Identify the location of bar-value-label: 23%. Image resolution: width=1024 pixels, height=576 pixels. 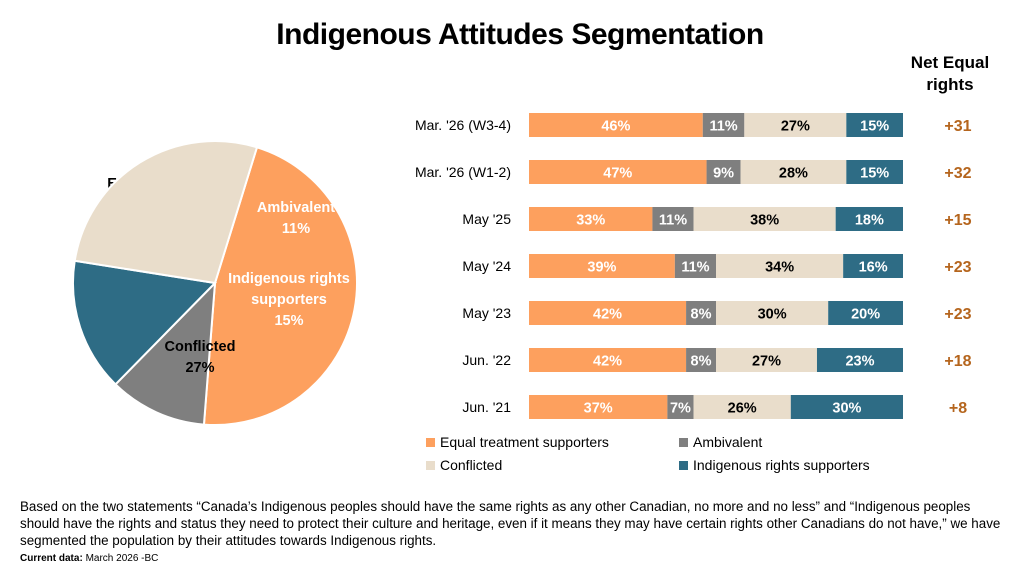
(859, 362).